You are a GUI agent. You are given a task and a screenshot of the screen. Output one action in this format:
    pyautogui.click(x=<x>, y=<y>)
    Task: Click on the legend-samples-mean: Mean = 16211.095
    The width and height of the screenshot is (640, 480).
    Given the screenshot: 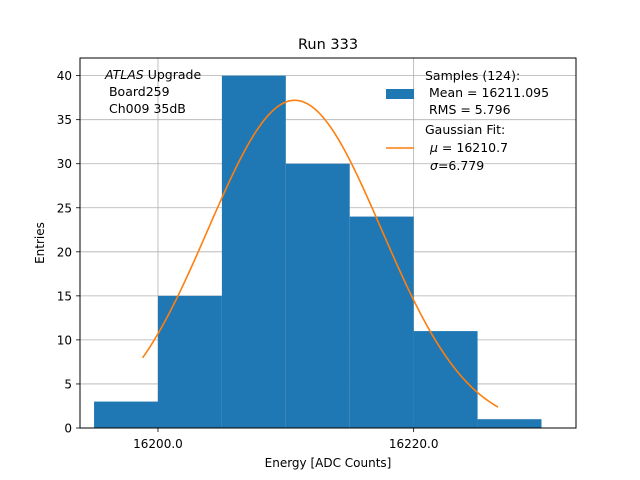 What is the action you would take?
    pyautogui.click(x=487, y=92)
    